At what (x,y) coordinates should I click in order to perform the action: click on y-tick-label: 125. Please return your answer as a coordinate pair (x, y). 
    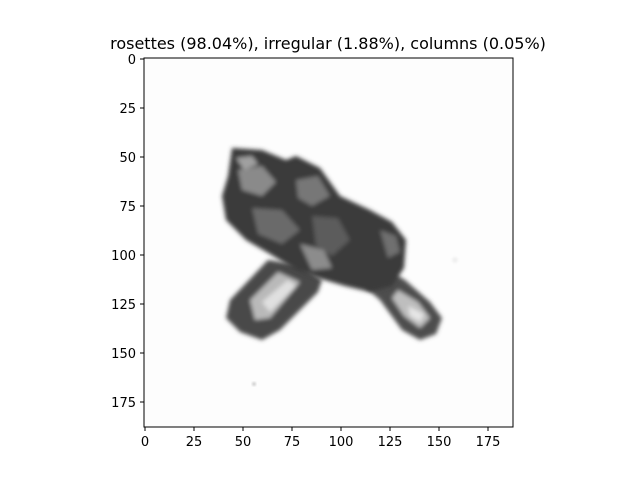
    Looking at the image, I should click on (123, 305).